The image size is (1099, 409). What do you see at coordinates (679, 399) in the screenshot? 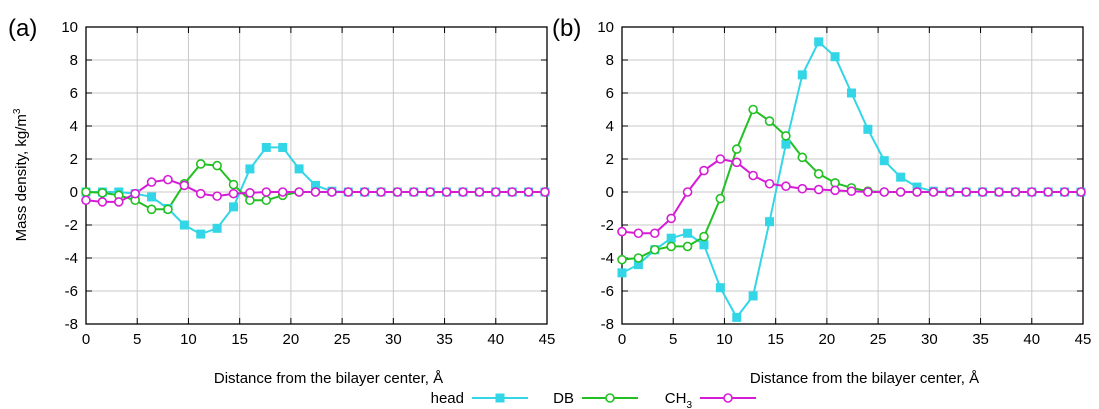
I see `legend-label-ch3: CH3` at bounding box center [679, 399].